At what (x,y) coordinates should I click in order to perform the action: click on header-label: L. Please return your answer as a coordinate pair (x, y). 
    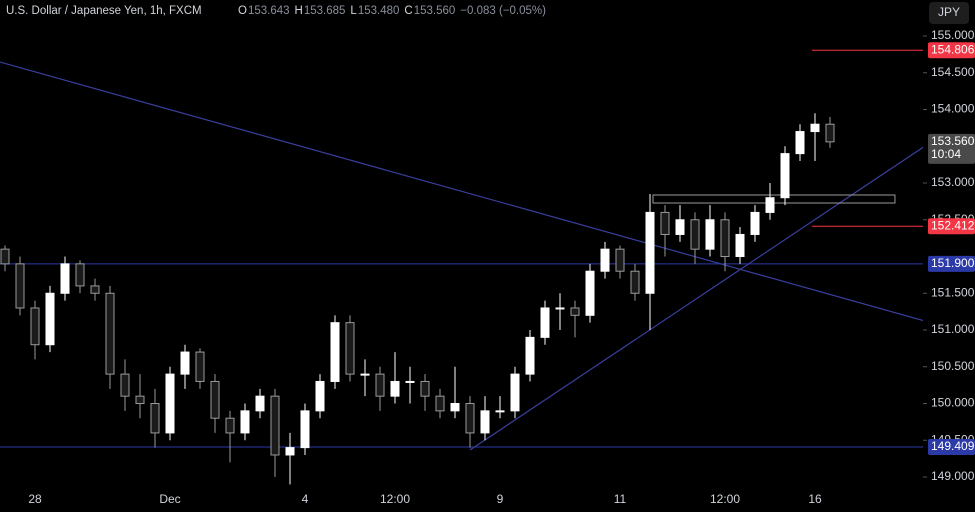
    Looking at the image, I should click on (353, 11).